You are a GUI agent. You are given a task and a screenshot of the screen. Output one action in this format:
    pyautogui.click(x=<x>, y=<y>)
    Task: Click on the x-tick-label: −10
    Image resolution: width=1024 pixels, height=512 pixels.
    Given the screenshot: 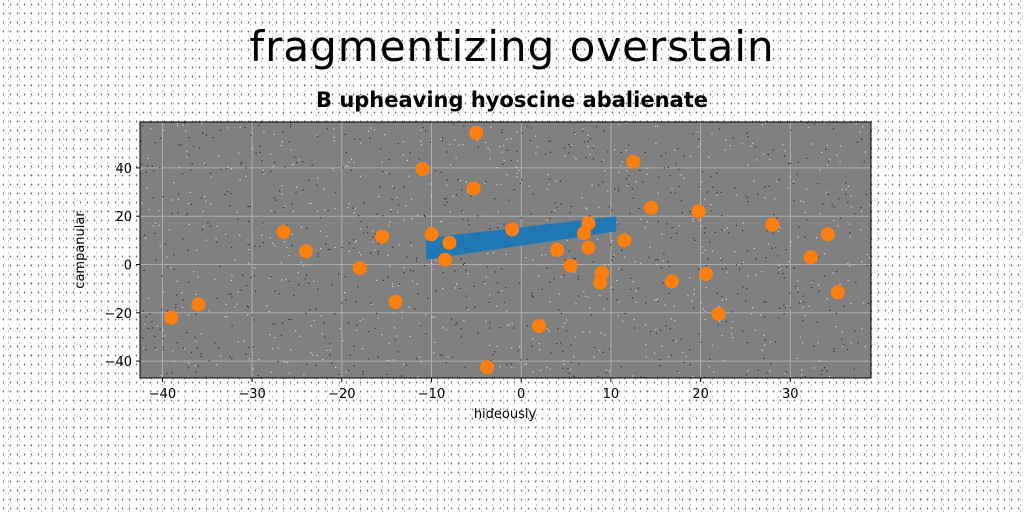 What is the action you would take?
    pyautogui.click(x=431, y=394)
    